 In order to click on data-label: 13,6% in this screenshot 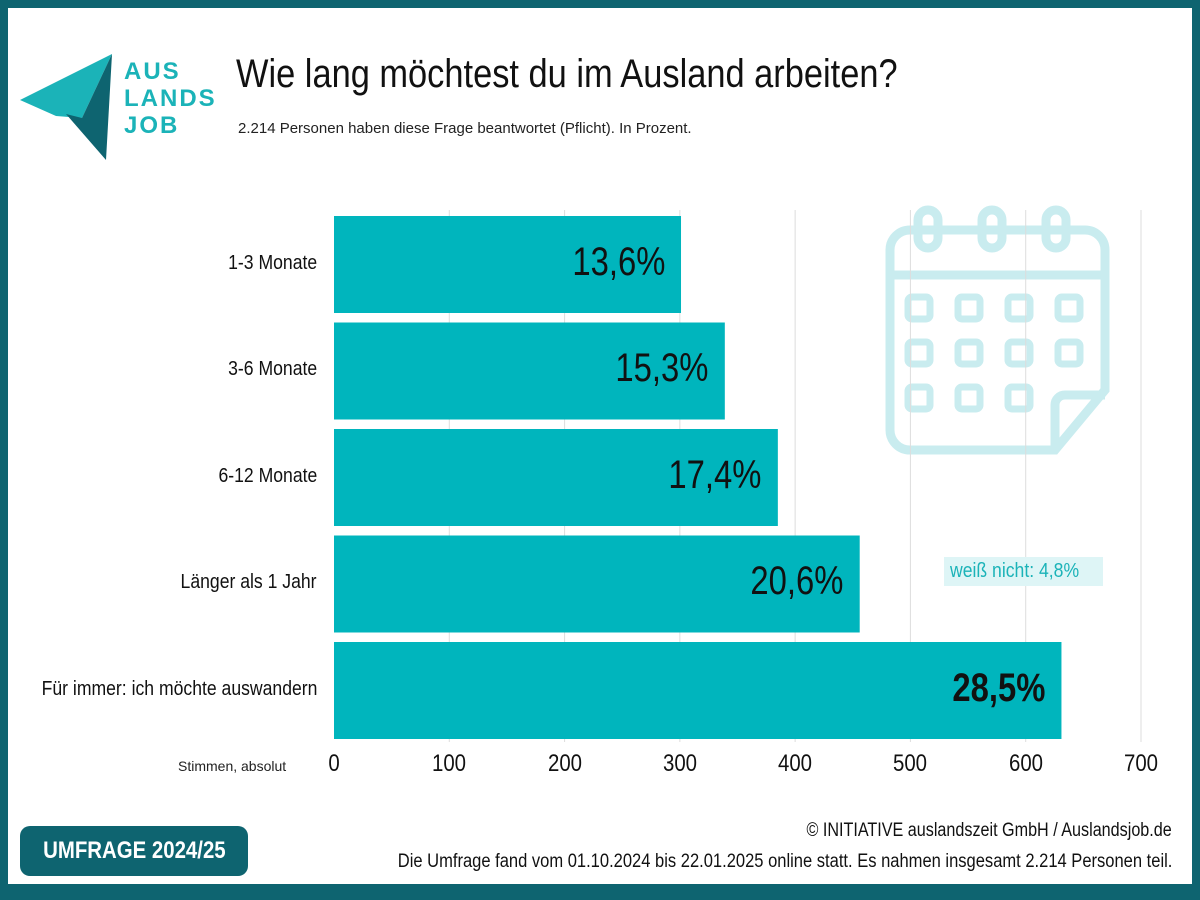, I will do `click(619, 261)`.